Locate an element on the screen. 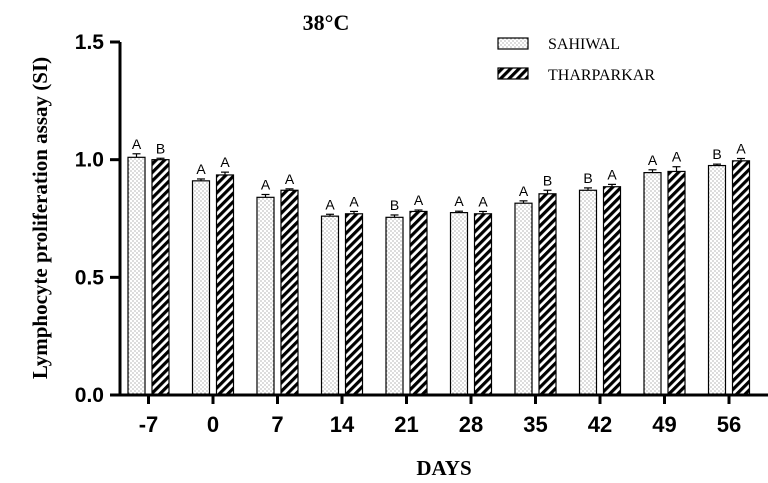  legend-swatch-tharparkar is located at coordinates (513, 73).